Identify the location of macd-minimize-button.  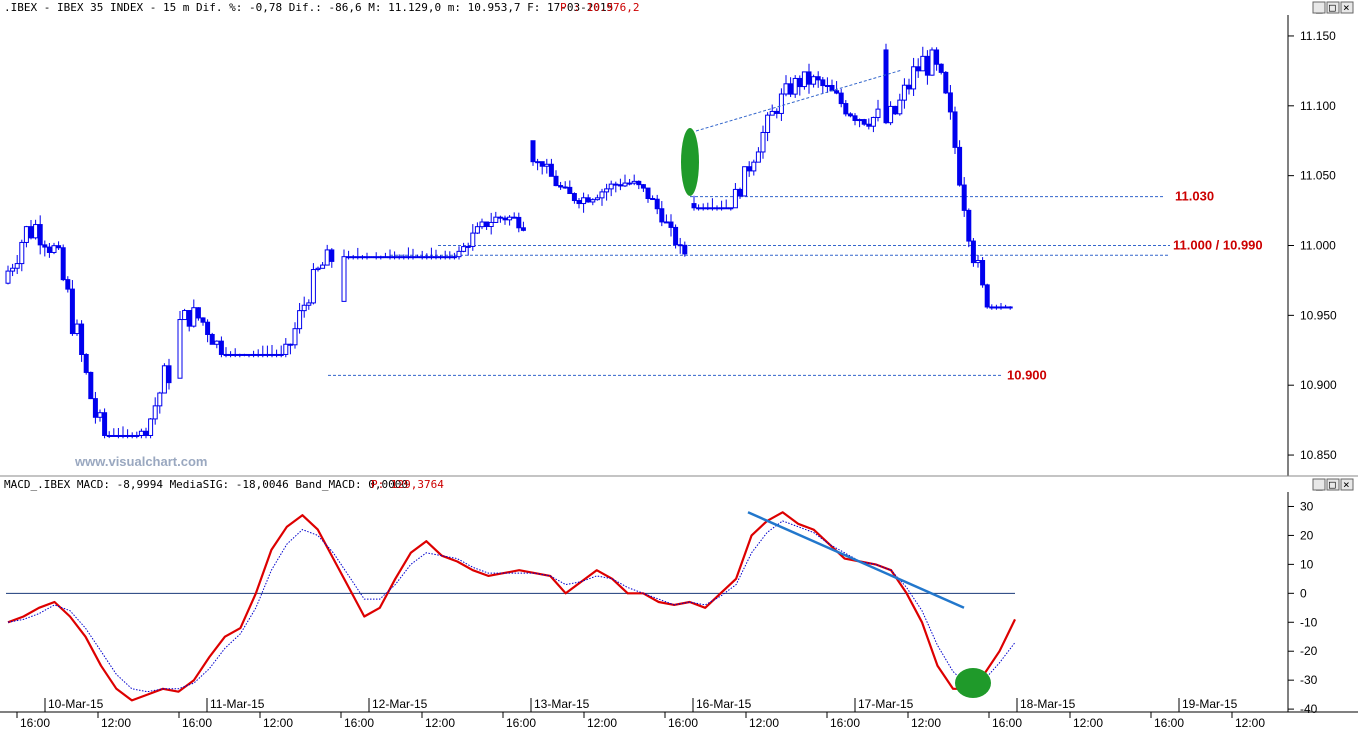
(1319, 484).